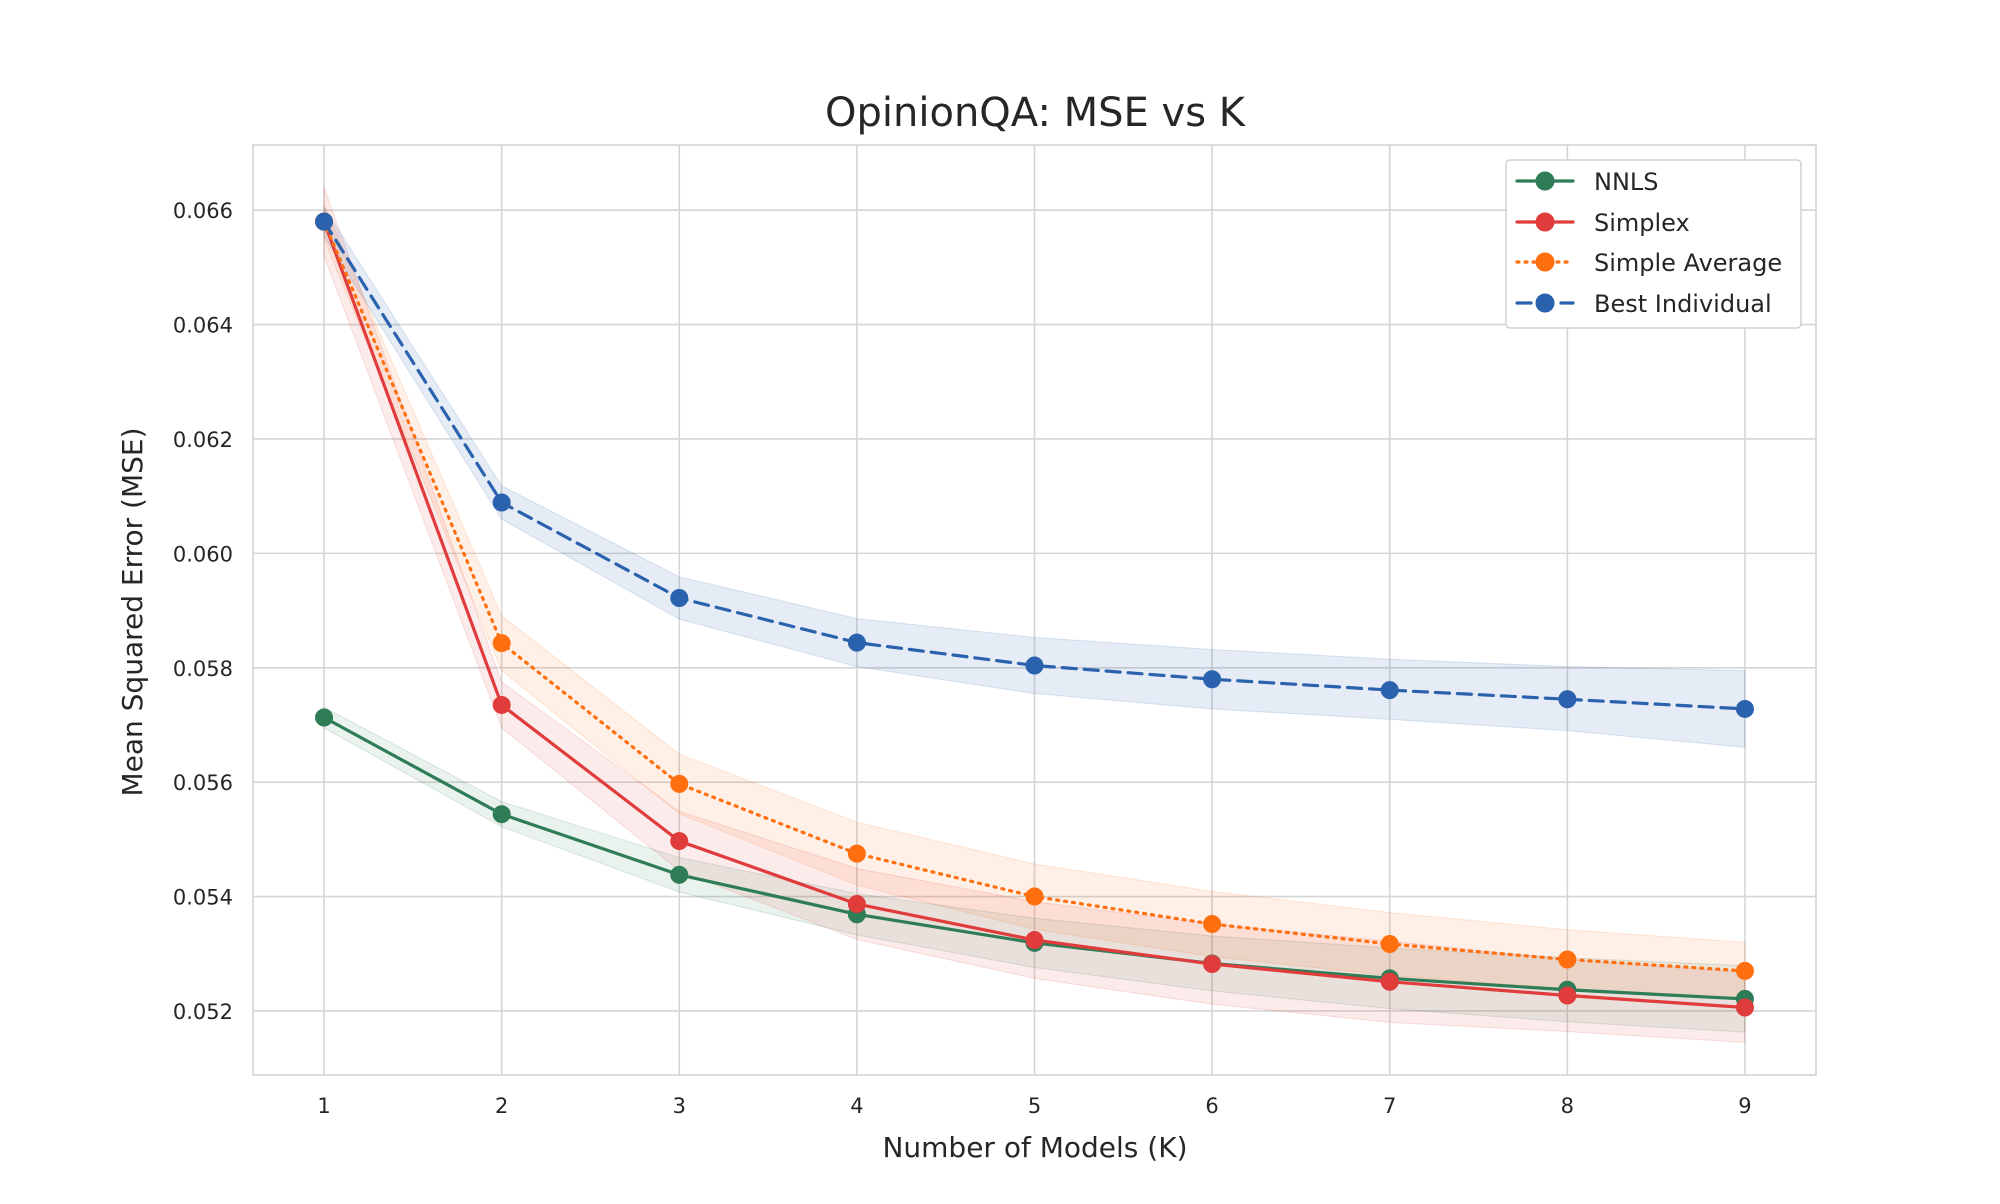  Describe the element at coordinates (1212, 924) in the screenshot. I see `point-simple-average-k6` at that location.